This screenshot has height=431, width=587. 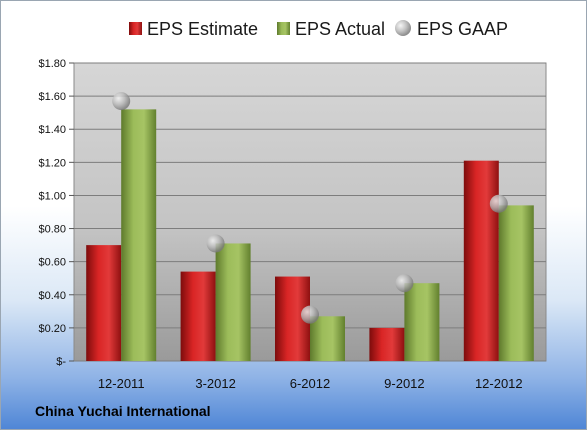 I want to click on company-name: China Yuchai International, so click(x=123, y=411).